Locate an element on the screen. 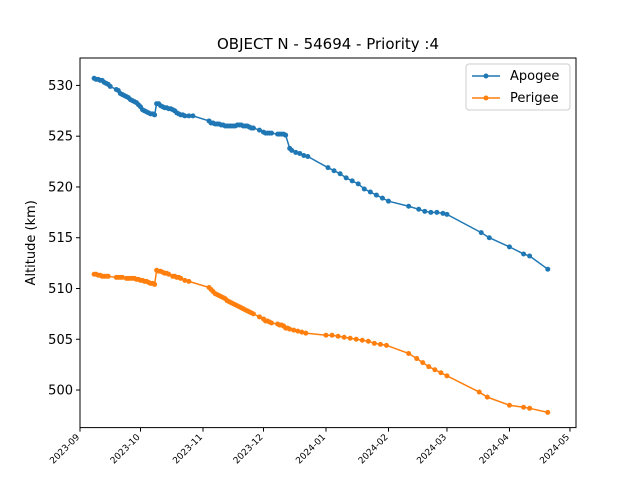 This screenshot has height=480, width=640. legend-perigee-label: Perigee is located at coordinates (534, 98).